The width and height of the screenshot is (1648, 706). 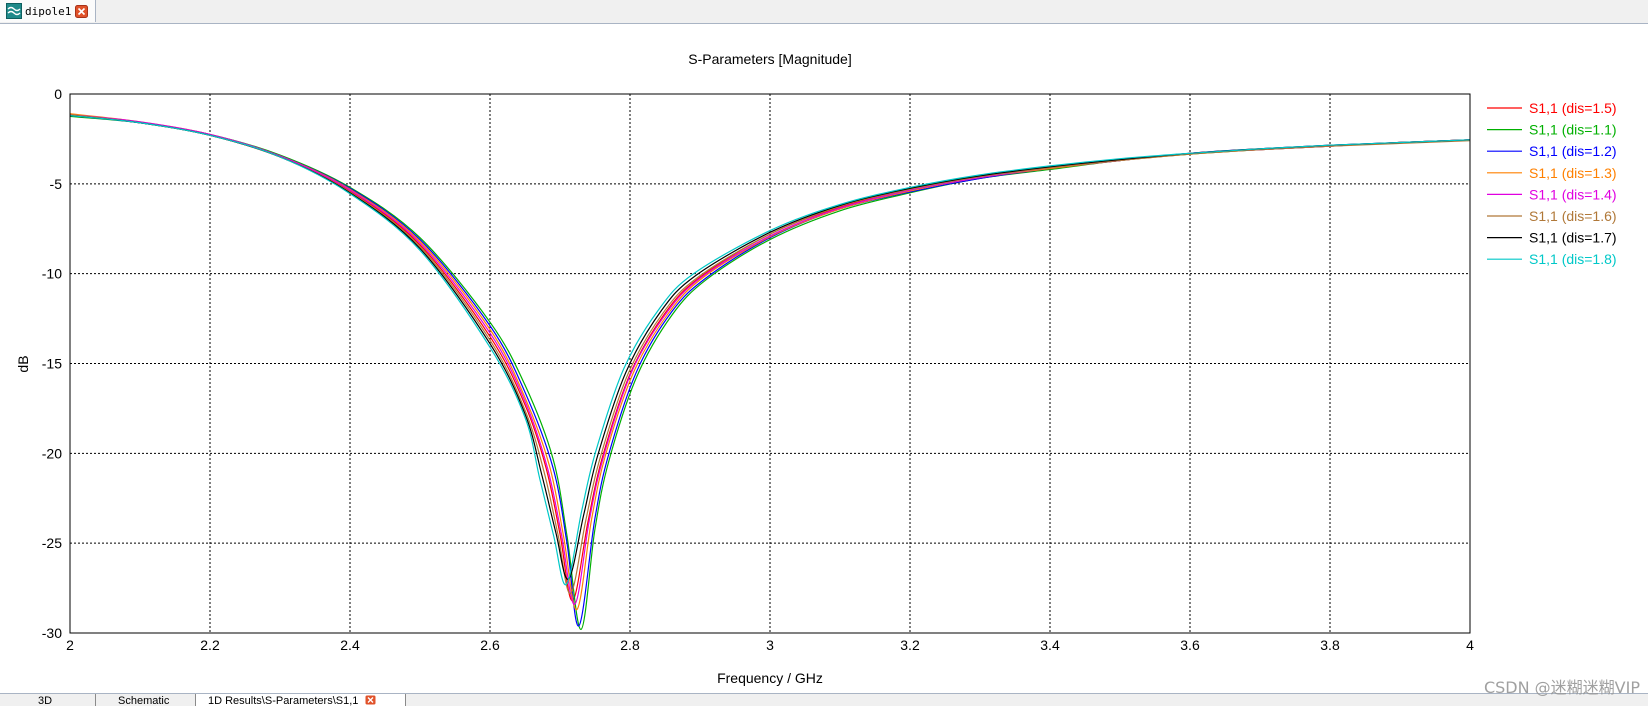 What do you see at coordinates (1573, 130) in the screenshot?
I see `legend-label: S1,1 (dis=1.1)` at bounding box center [1573, 130].